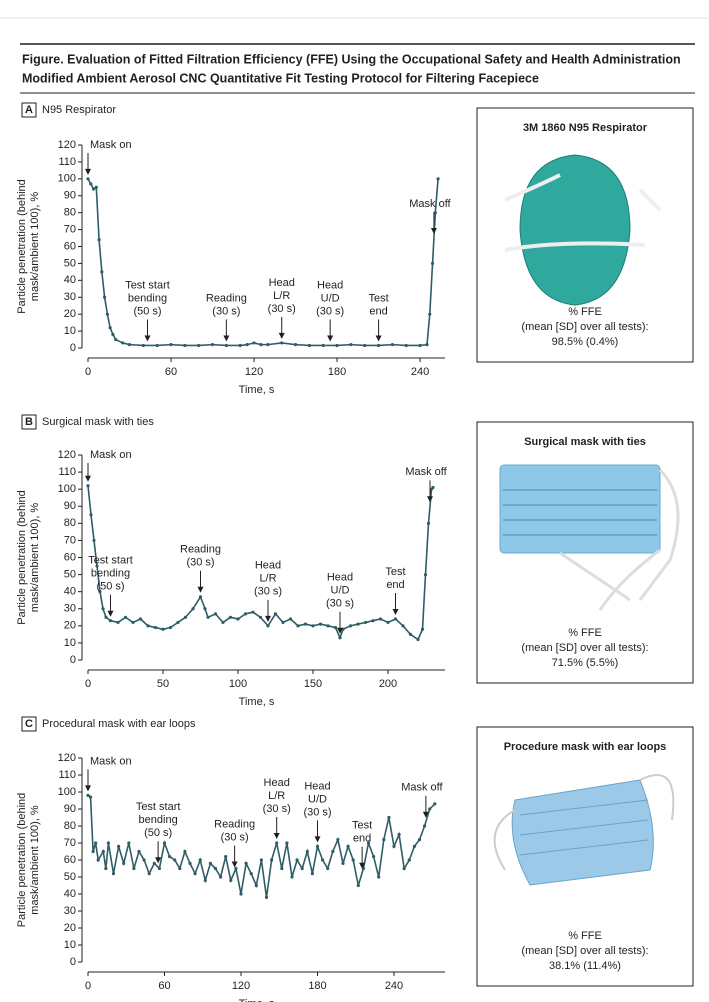 This screenshot has height=1002, width=709. Describe the element at coordinates (70, 297) in the screenshot. I see `y-tick-label: 30` at that location.